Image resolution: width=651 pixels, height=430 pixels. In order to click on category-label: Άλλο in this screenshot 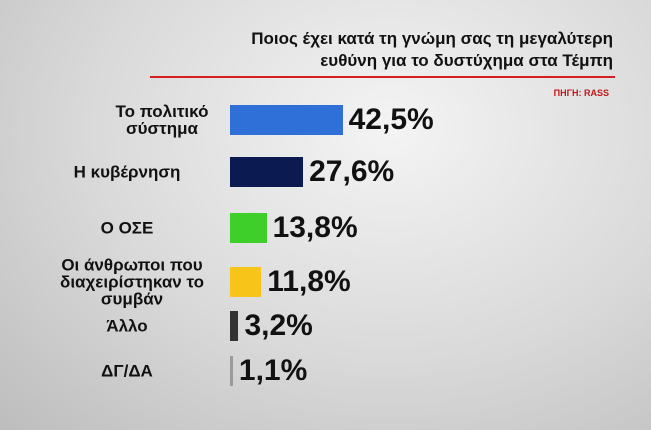, I will do `click(127, 326)`.